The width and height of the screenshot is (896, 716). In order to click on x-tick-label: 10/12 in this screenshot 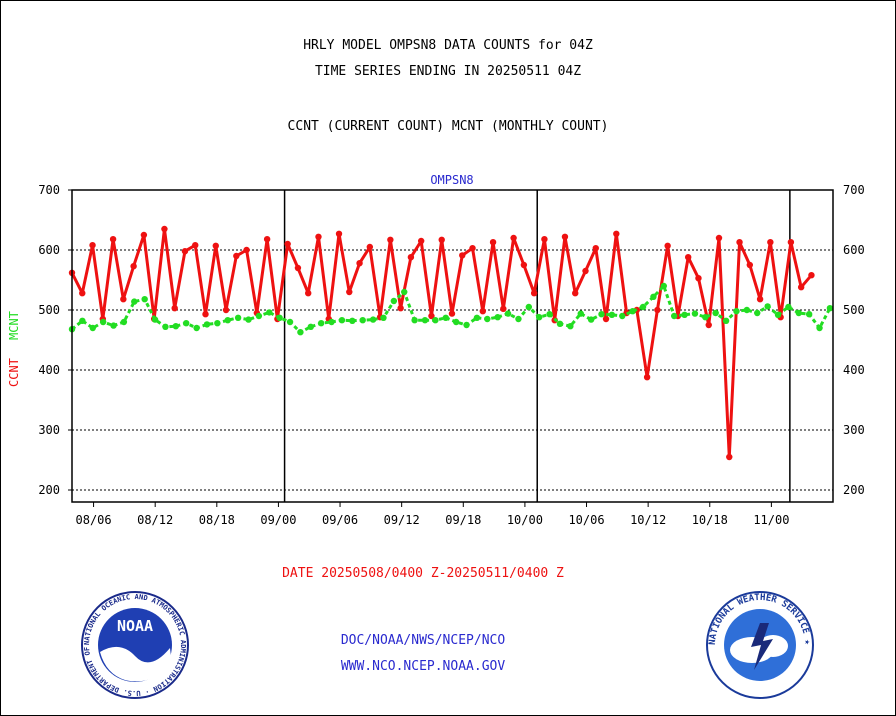, I will do `click(648, 520)`.